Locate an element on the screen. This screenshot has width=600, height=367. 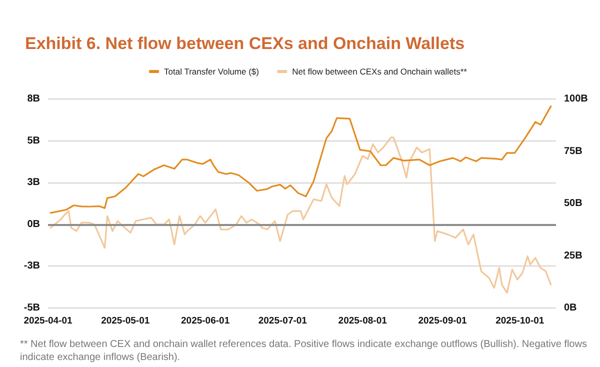
x-tick-label: 2025-05-01 is located at coordinates (125, 321).